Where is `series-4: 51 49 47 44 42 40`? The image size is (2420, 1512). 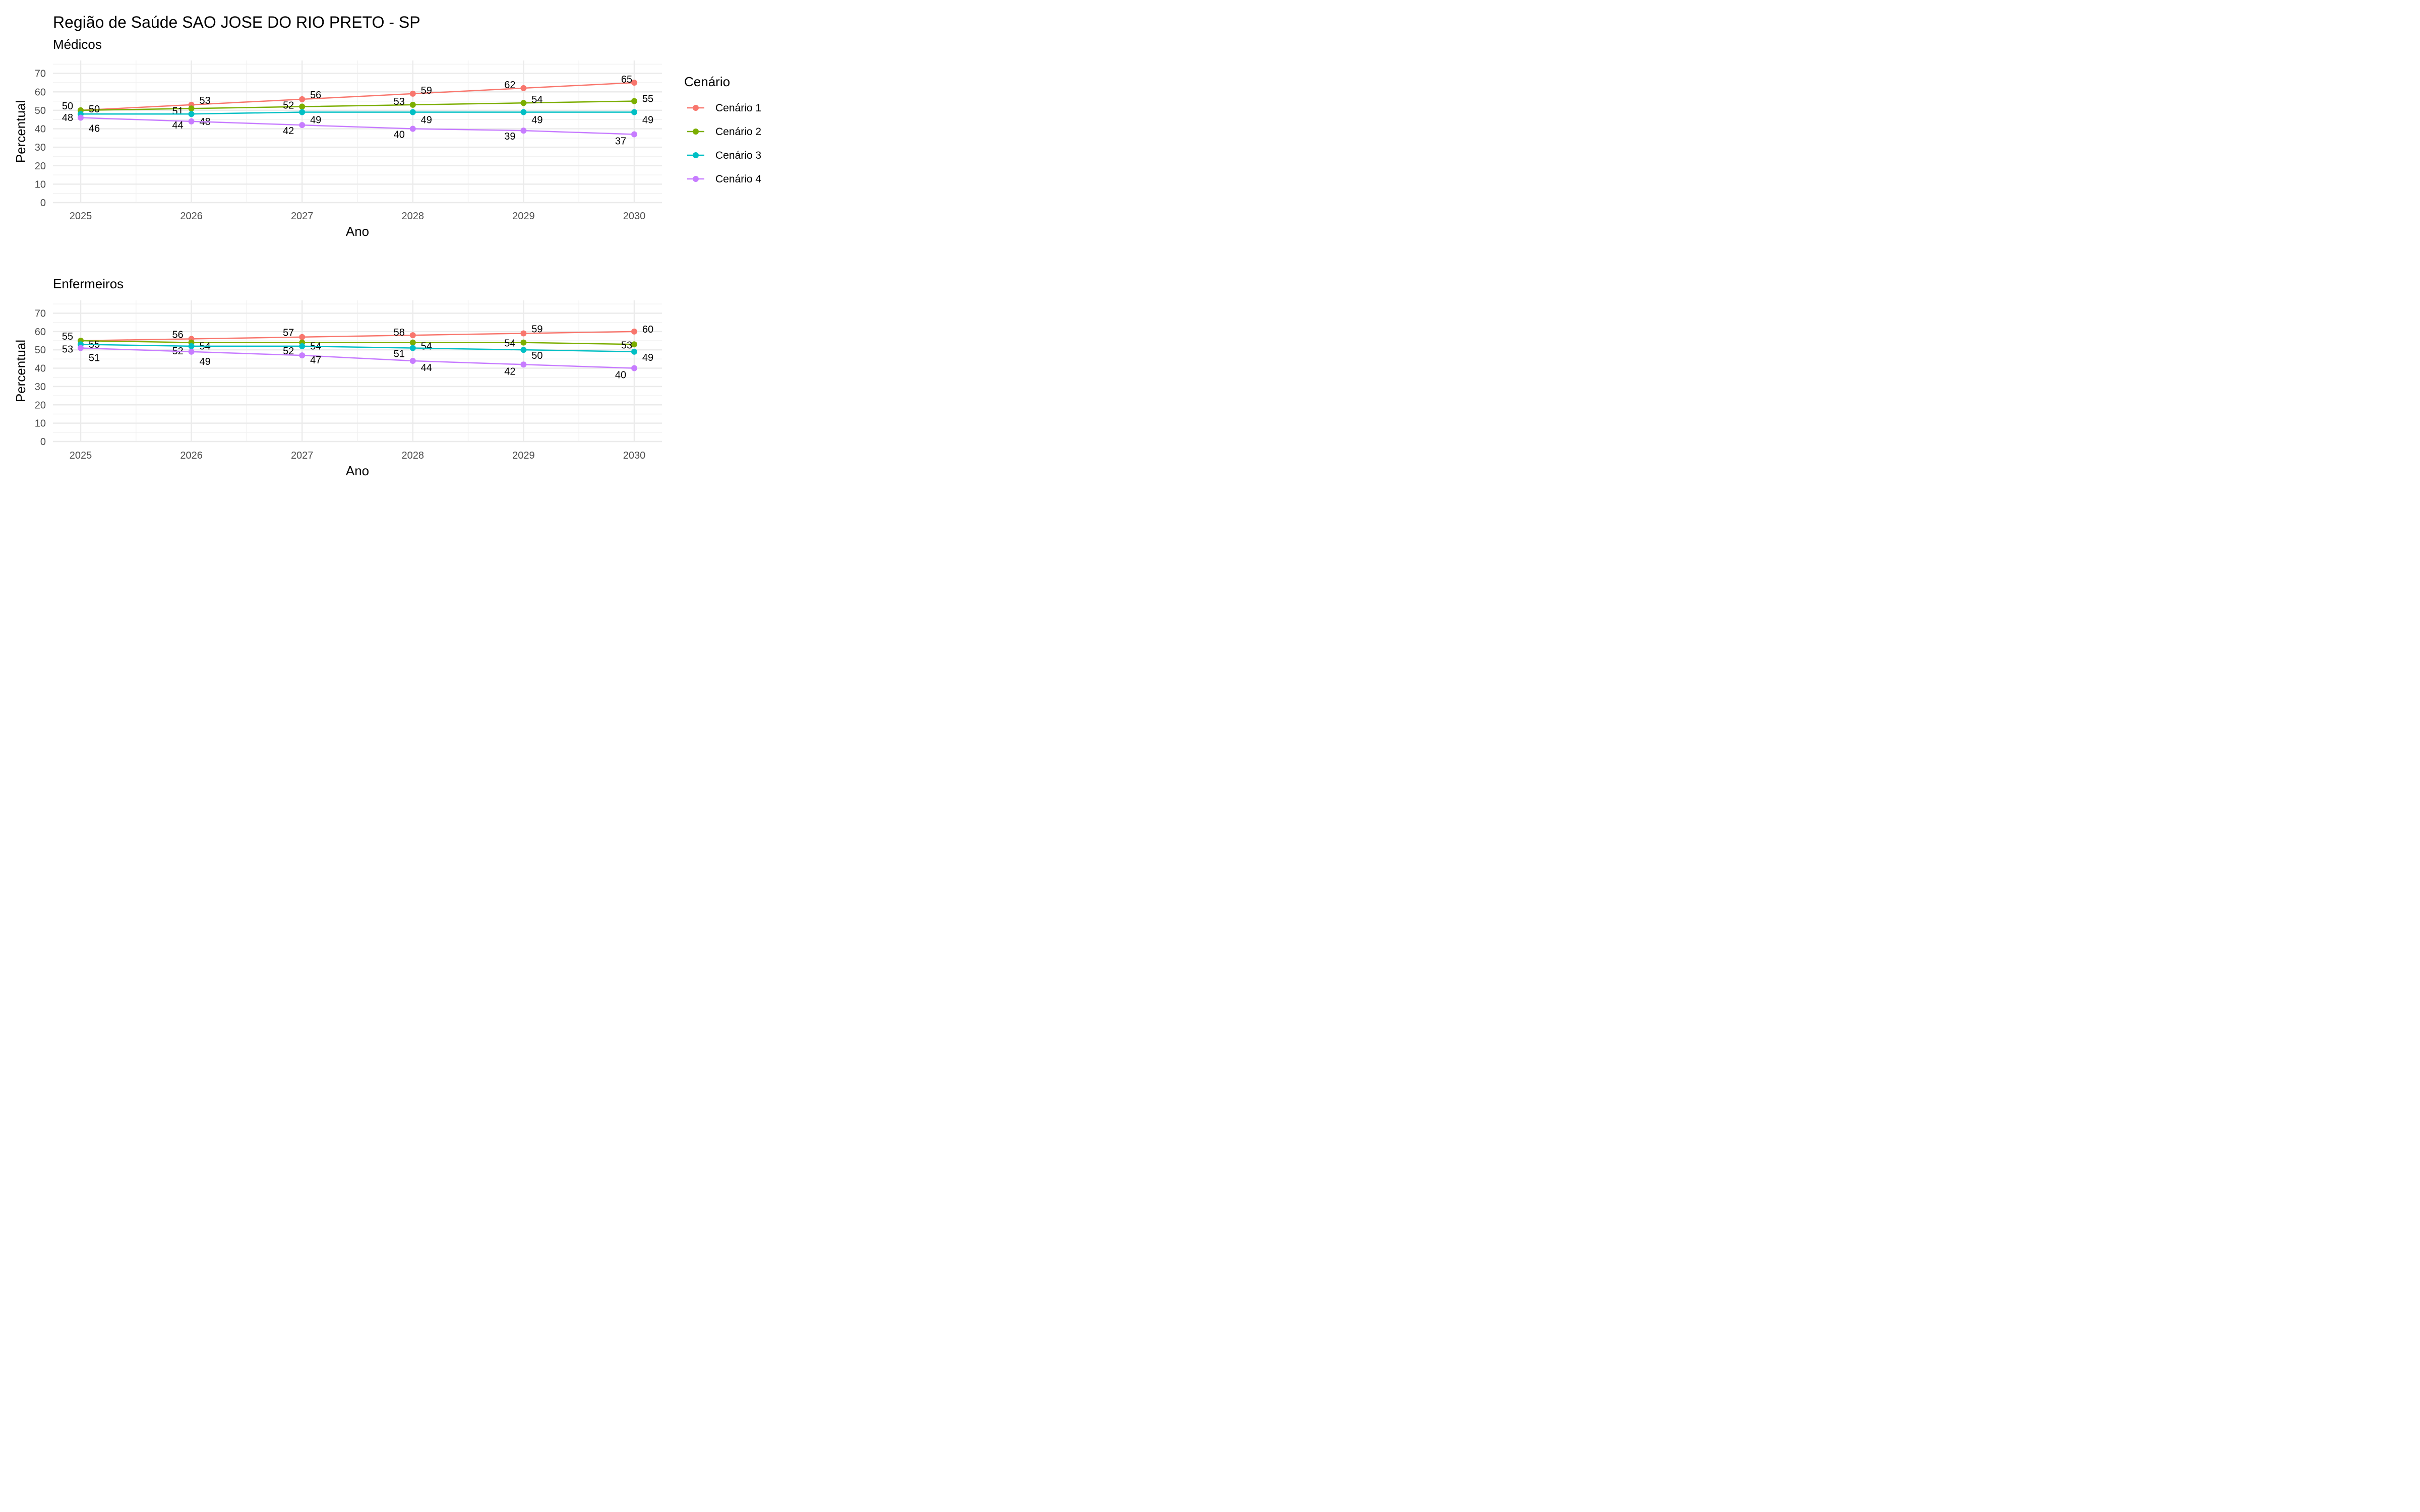
series-4: 51 49 47 44 42 40 is located at coordinates (357, 363).